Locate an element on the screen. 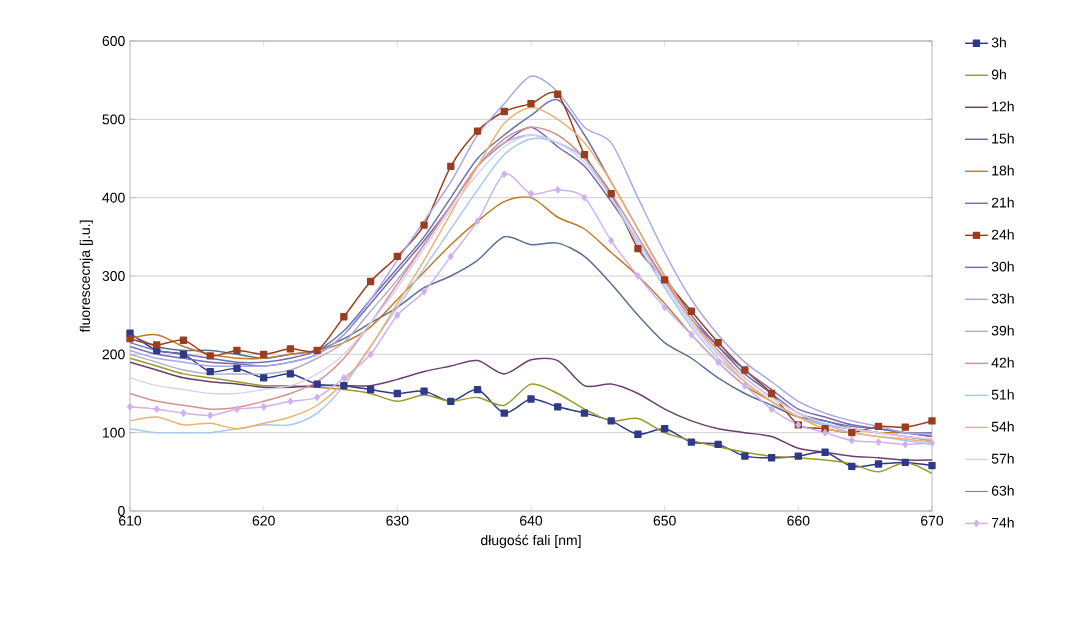  legend-label: 57h is located at coordinates (1002, 458).